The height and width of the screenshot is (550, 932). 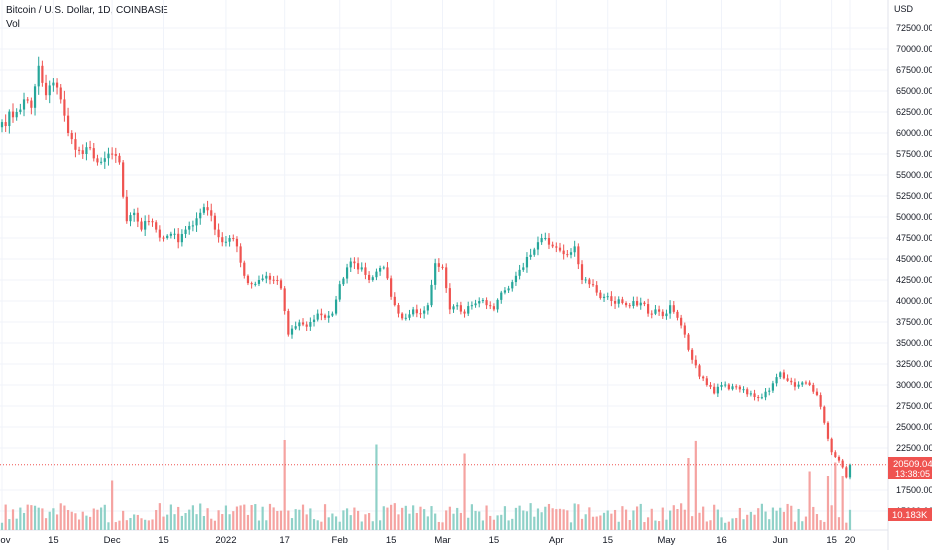 I want to click on price-tick-label: 37500.00, so click(x=914, y=322).